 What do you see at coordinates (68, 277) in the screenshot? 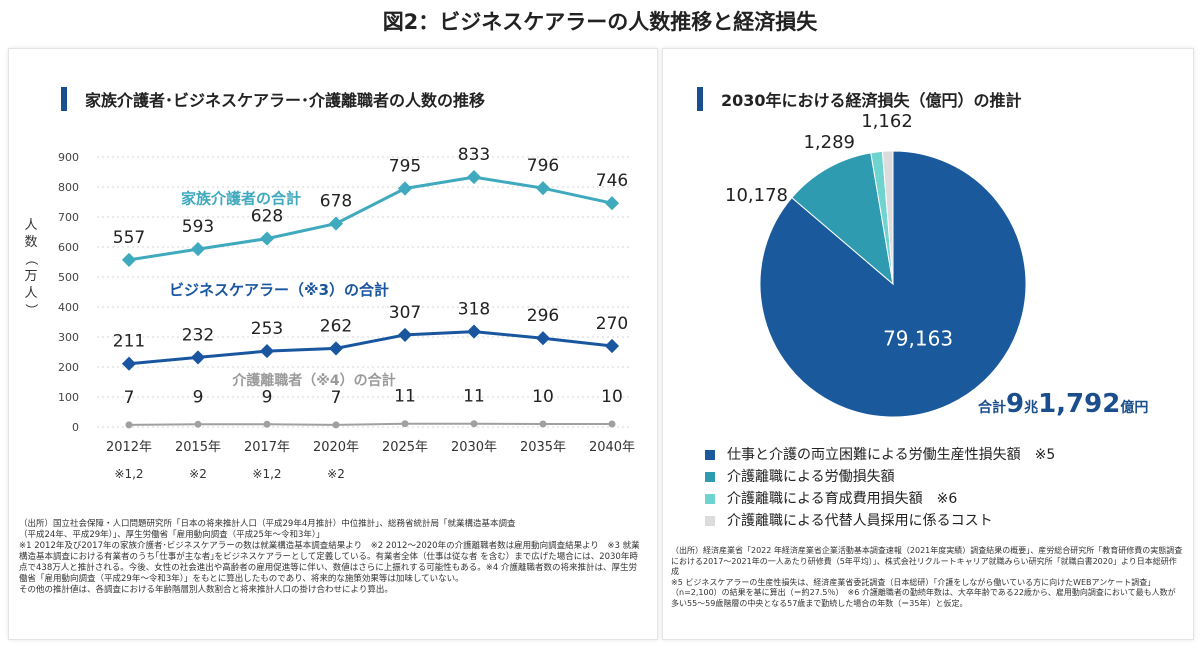
I see `y-tick-label: 500` at bounding box center [68, 277].